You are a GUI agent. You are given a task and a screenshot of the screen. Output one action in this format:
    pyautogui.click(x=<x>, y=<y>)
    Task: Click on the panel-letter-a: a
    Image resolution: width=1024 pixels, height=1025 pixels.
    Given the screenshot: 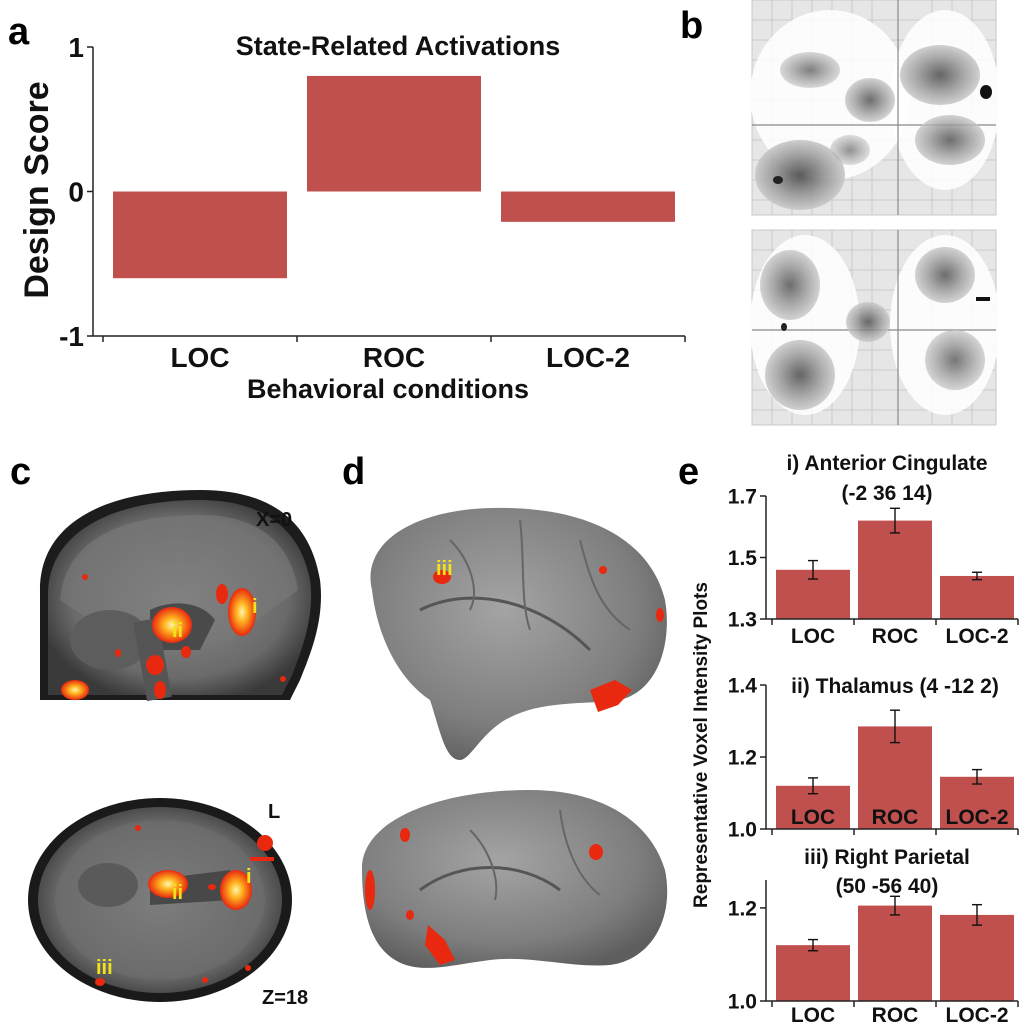 What is the action you would take?
    pyautogui.click(x=19, y=32)
    